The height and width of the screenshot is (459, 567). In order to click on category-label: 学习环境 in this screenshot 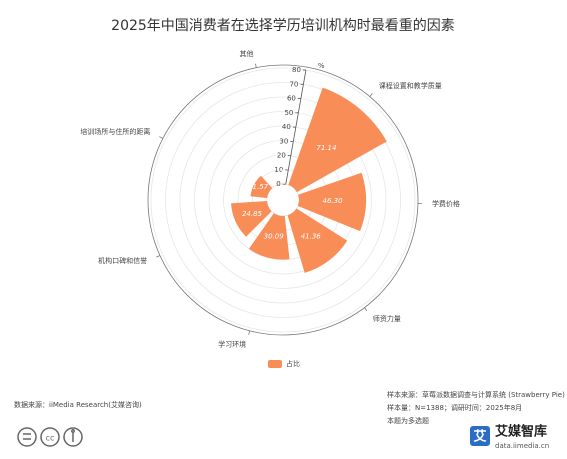, I will do `click(232, 343)`.